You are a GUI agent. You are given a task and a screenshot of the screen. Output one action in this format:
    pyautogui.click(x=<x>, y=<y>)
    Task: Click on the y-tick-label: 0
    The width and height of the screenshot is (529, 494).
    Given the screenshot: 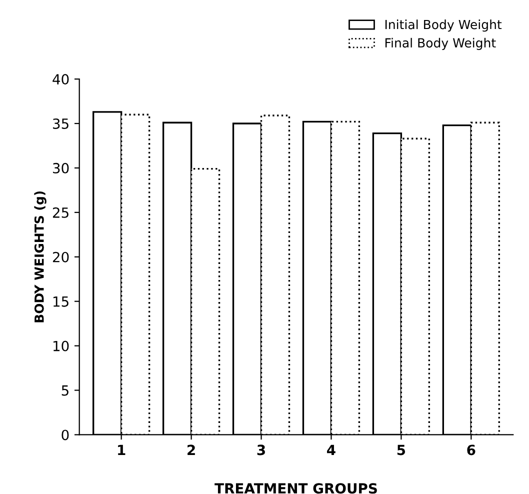 What is the action you would take?
    pyautogui.click(x=65, y=435)
    